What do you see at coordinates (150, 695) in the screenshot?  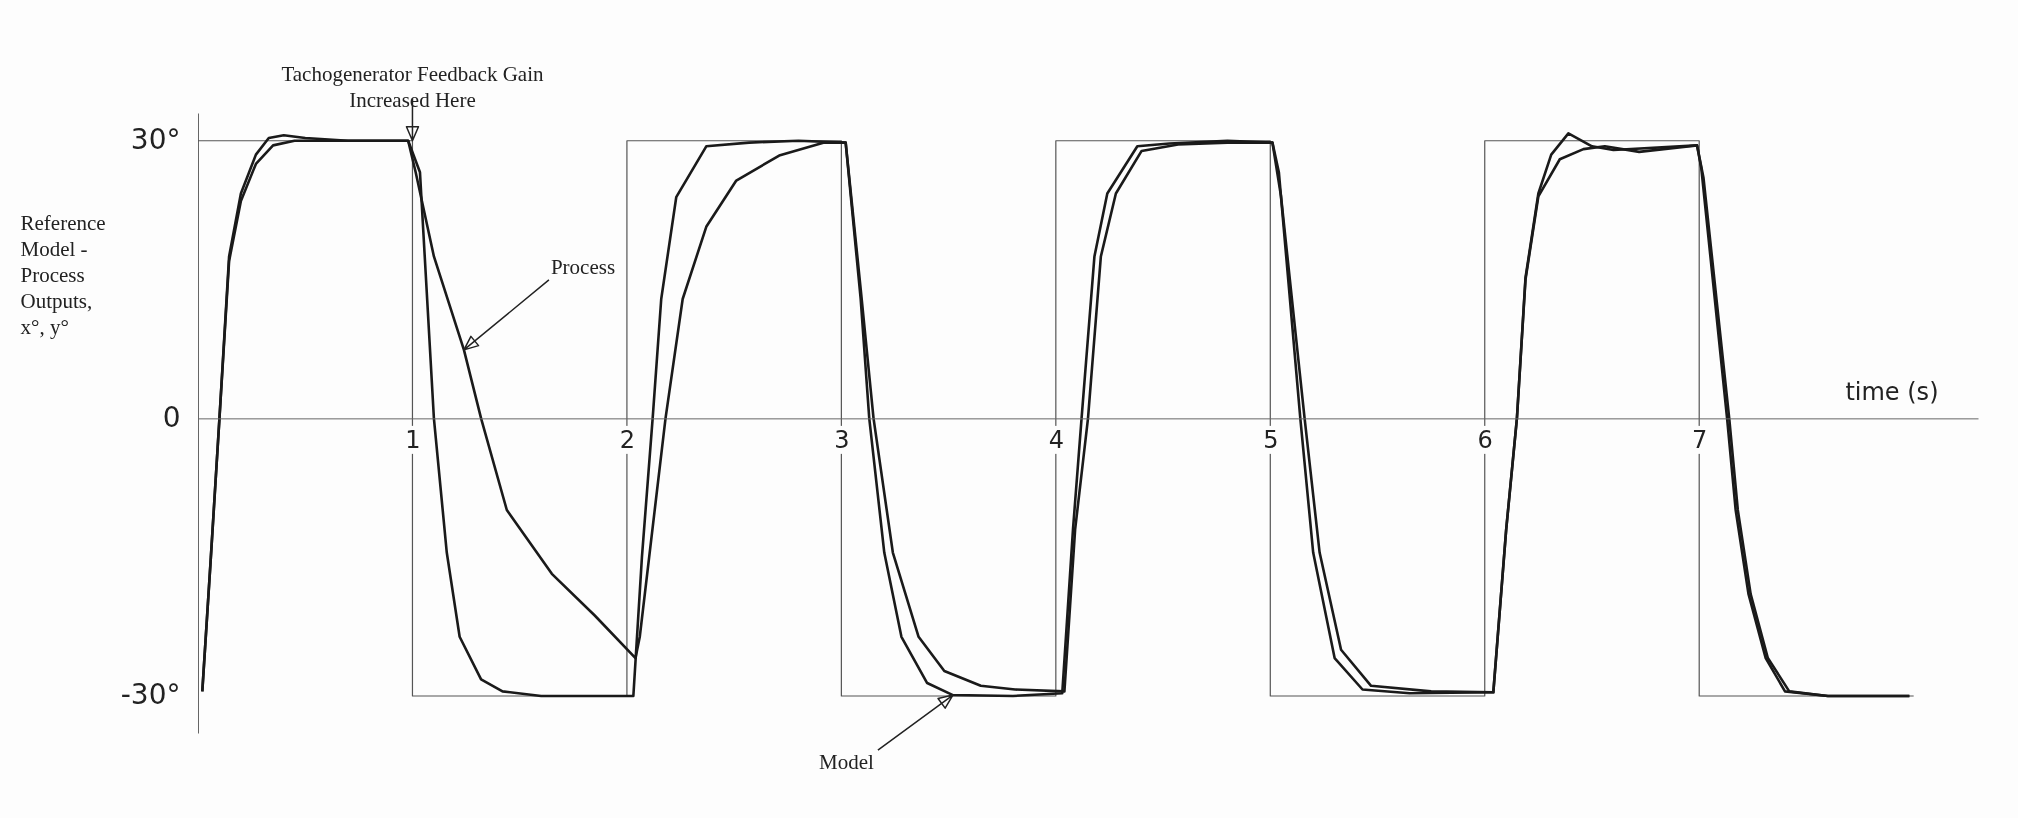 I see `y-tick-label: -30°` at bounding box center [150, 695].